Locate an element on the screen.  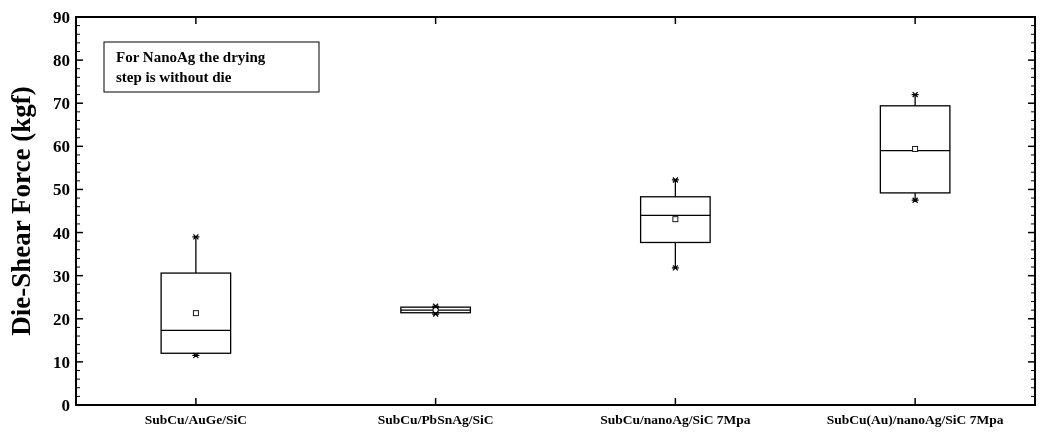
y-tick-label: 10 is located at coordinates (61, 362).